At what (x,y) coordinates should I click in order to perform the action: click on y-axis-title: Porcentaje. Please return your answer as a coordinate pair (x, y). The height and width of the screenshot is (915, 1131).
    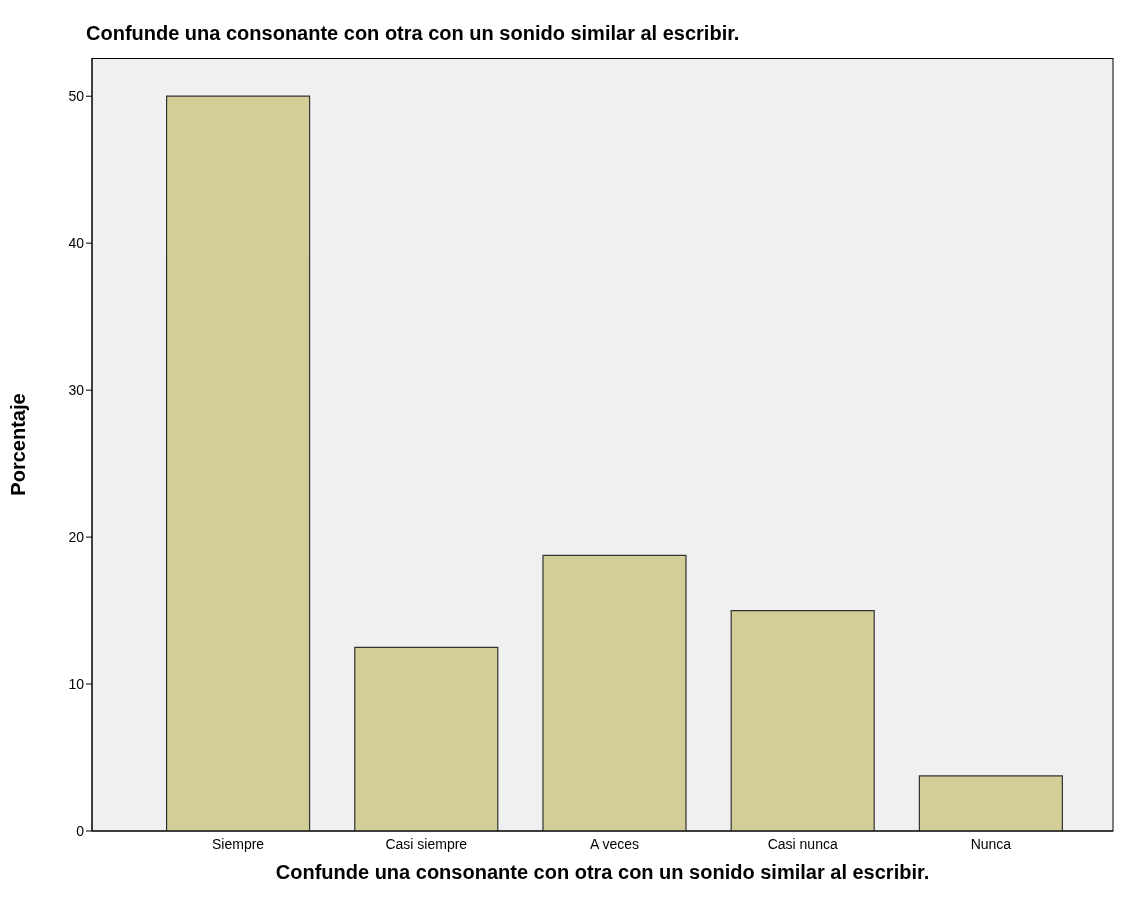
    Looking at the image, I should click on (18, 444).